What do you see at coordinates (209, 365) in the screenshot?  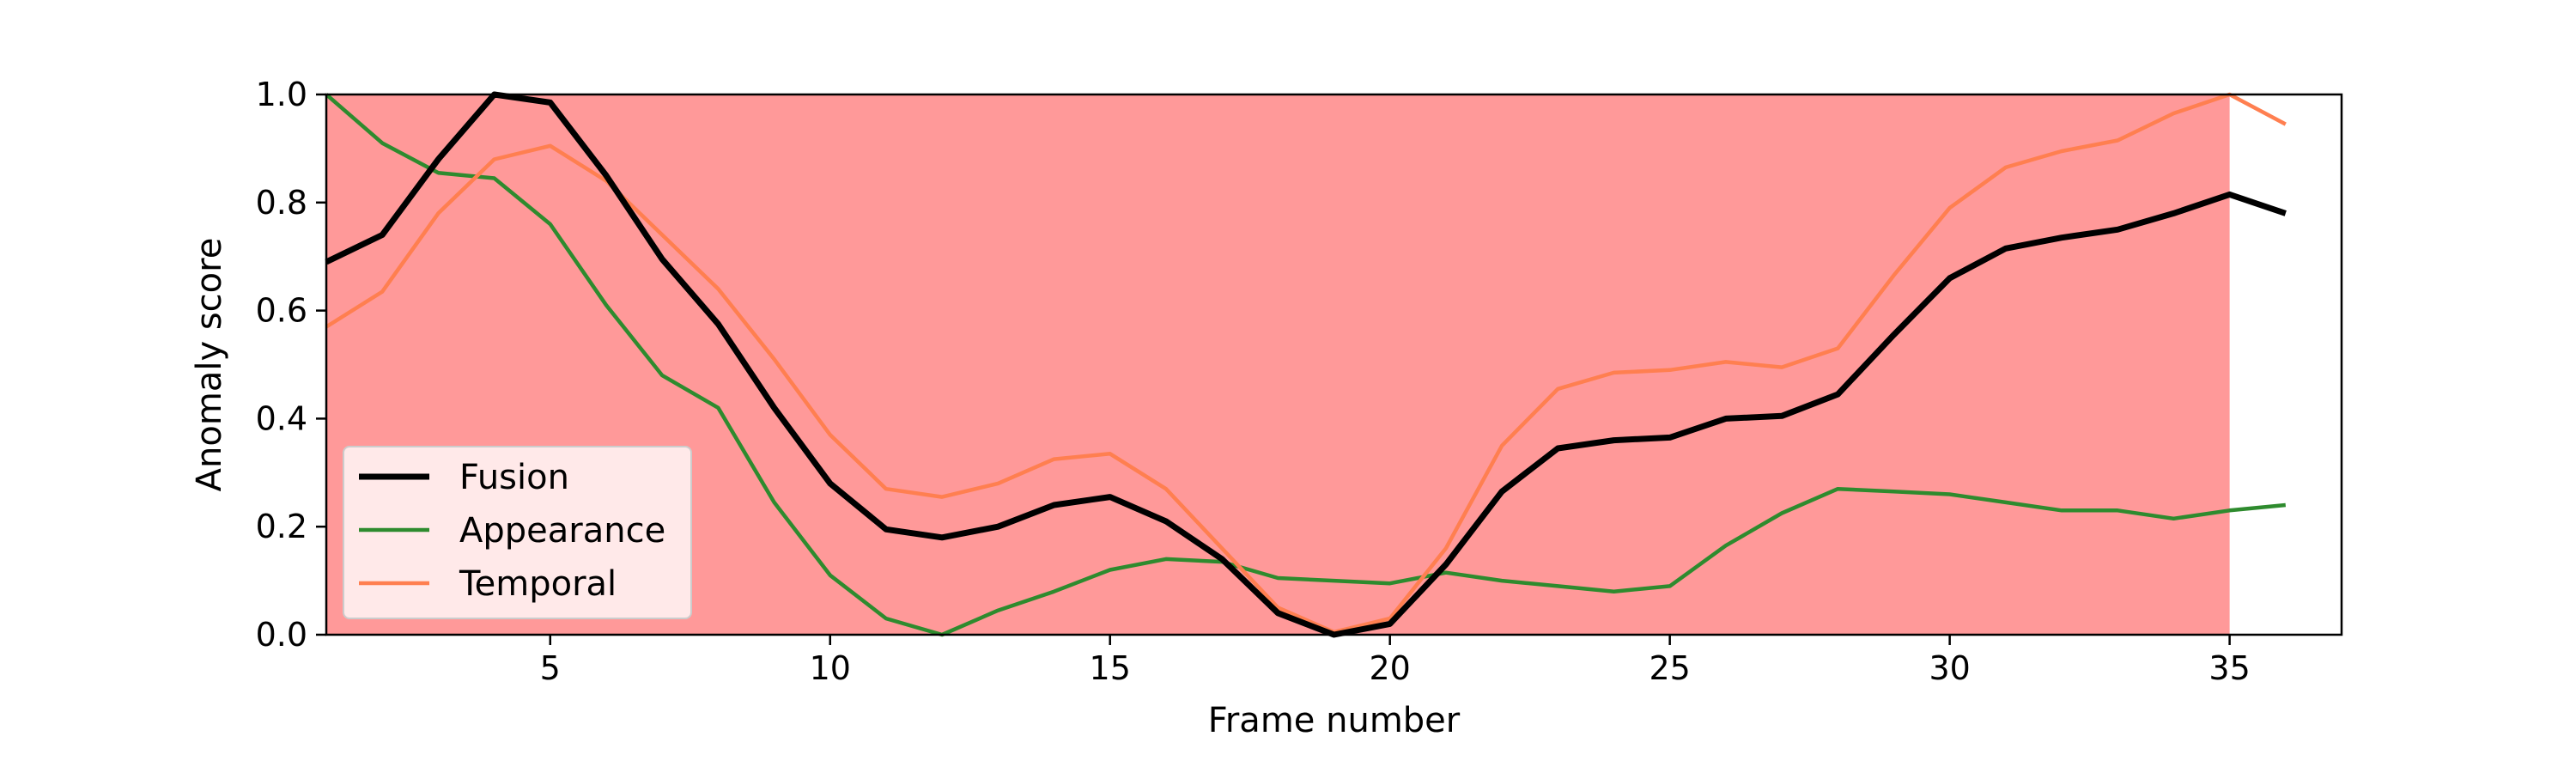 I see `y-axis-title: Anomaly score` at bounding box center [209, 365].